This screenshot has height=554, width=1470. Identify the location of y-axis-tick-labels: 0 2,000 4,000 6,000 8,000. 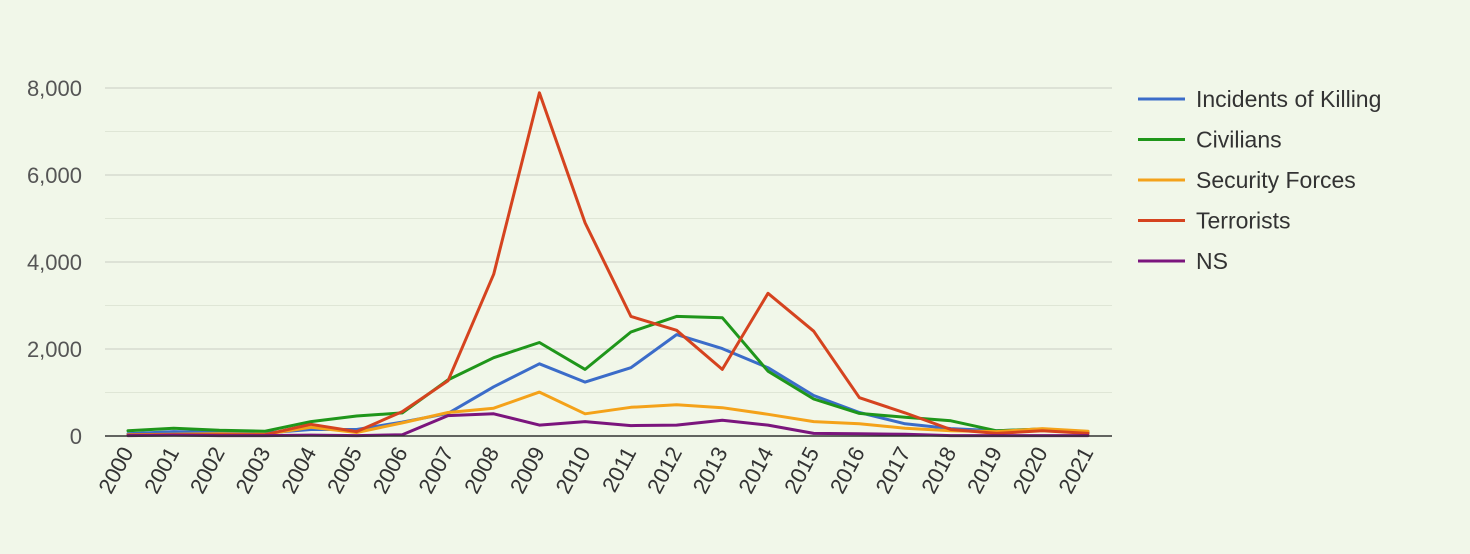
(54, 262).